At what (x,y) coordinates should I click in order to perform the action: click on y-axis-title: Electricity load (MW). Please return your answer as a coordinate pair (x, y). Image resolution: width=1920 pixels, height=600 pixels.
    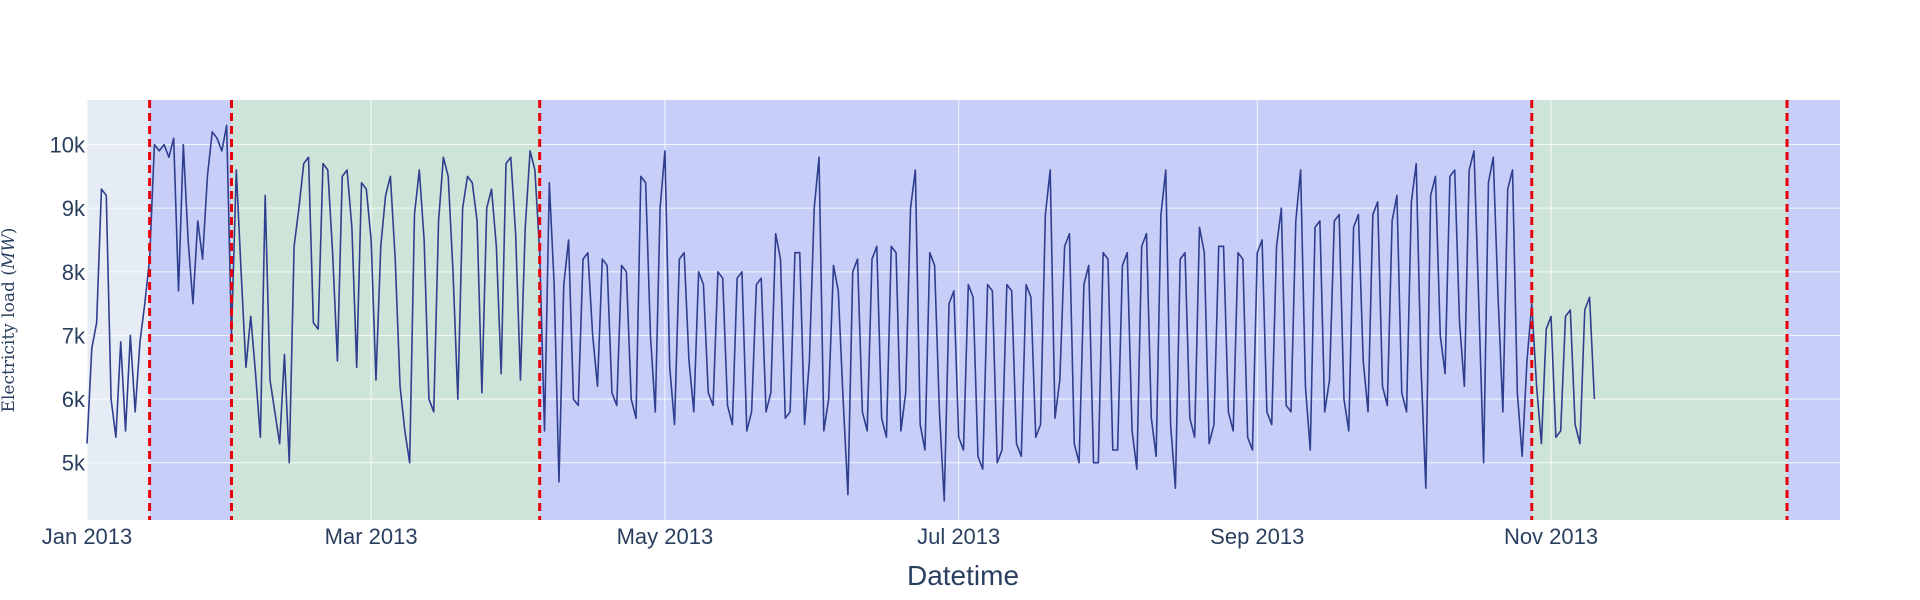
    Looking at the image, I should click on (9, 320).